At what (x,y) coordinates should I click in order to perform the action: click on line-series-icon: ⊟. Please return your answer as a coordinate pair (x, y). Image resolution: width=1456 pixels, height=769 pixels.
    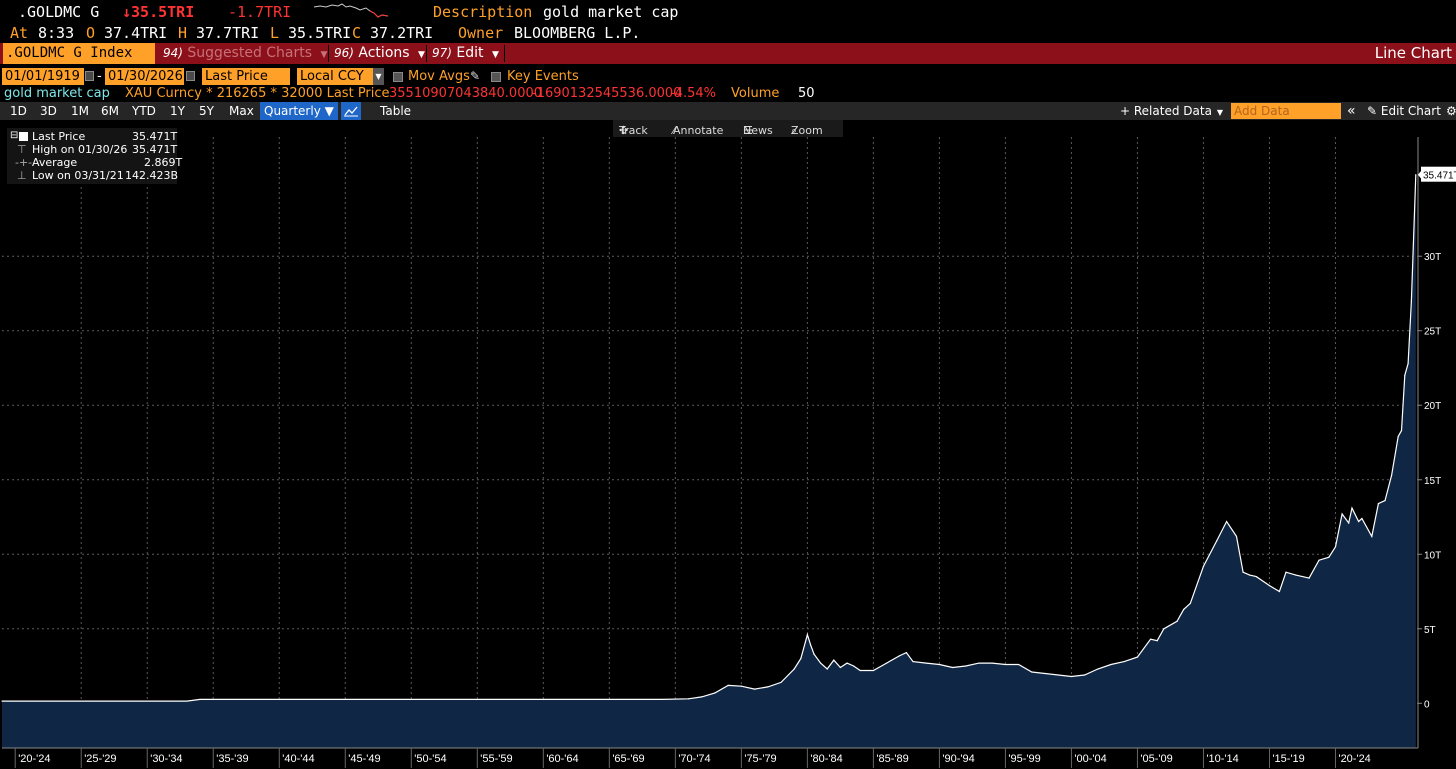
    Looking at the image, I should click on (14, 135).